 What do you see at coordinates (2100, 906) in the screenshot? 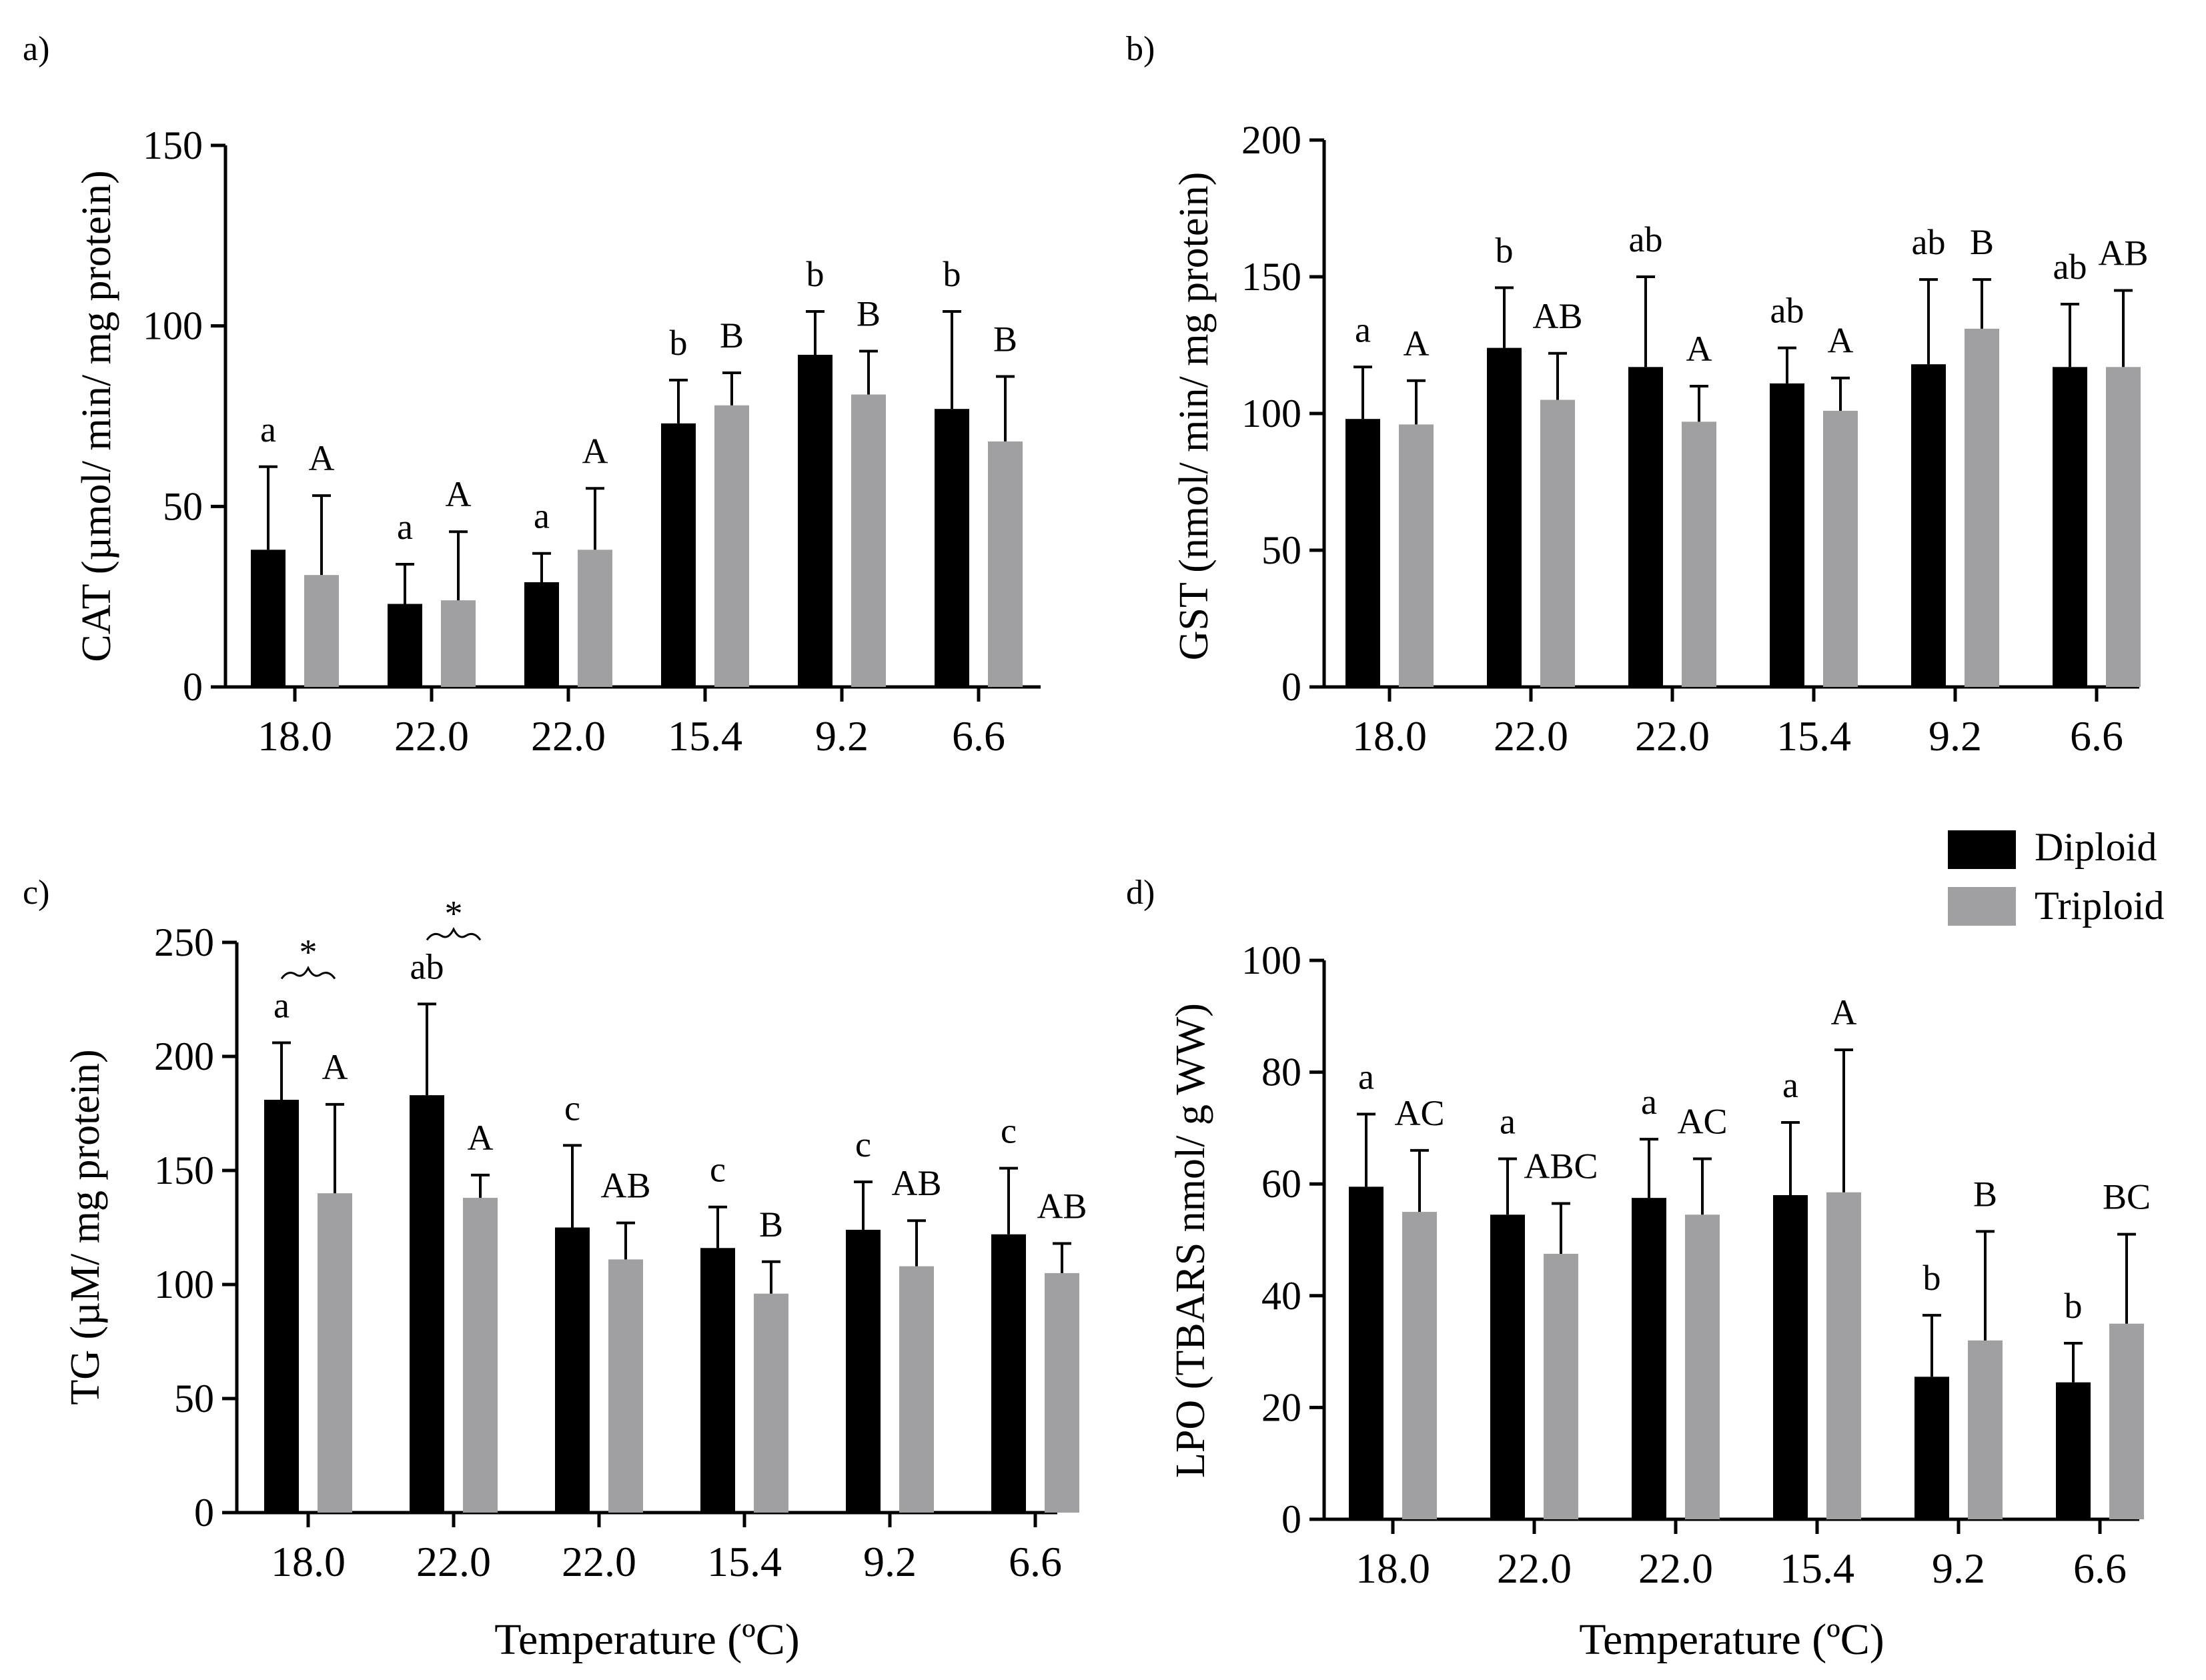
I see `legend-label: Triploid` at bounding box center [2100, 906].